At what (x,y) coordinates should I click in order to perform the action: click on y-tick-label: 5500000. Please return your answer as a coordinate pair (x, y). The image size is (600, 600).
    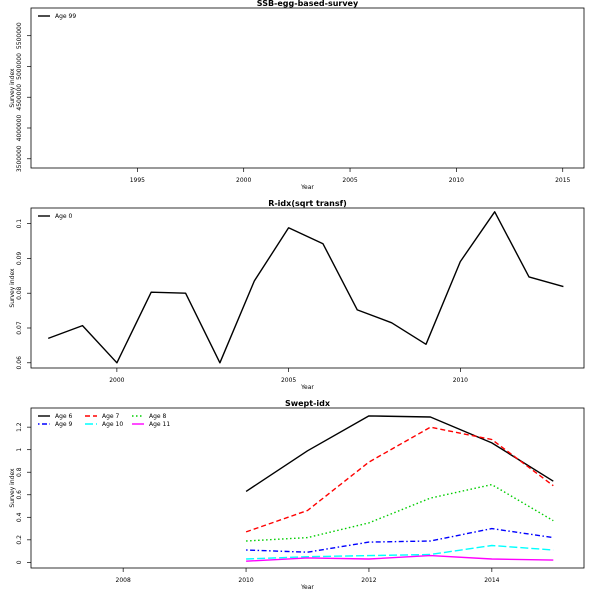
    Looking at the image, I should click on (19, 35).